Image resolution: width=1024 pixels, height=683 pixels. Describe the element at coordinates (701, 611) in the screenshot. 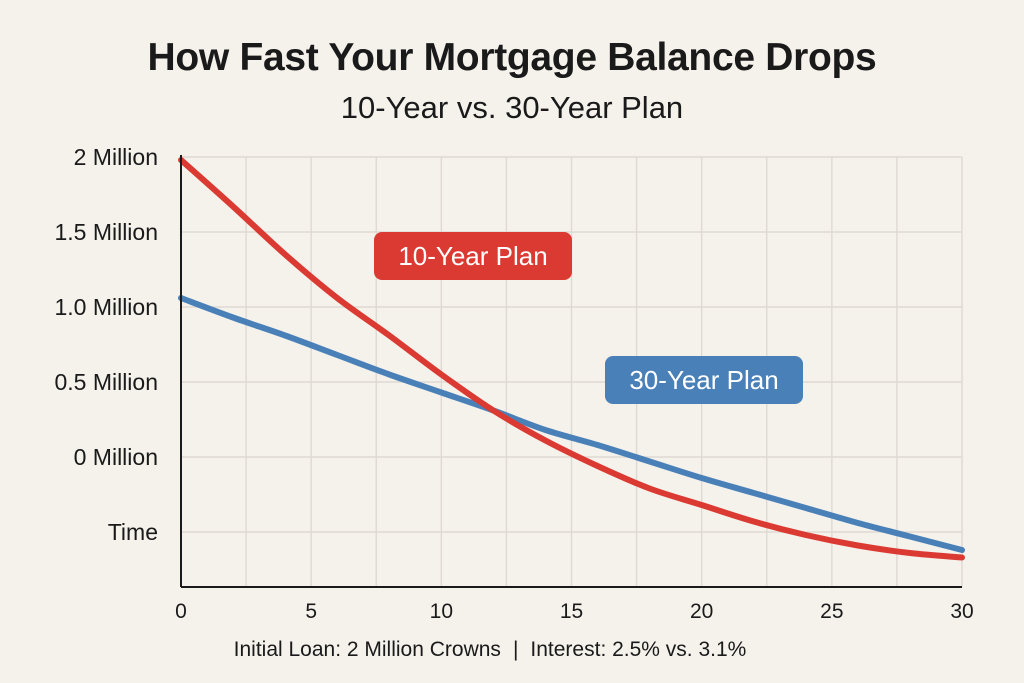

I see `x-tick-label: 20` at that location.